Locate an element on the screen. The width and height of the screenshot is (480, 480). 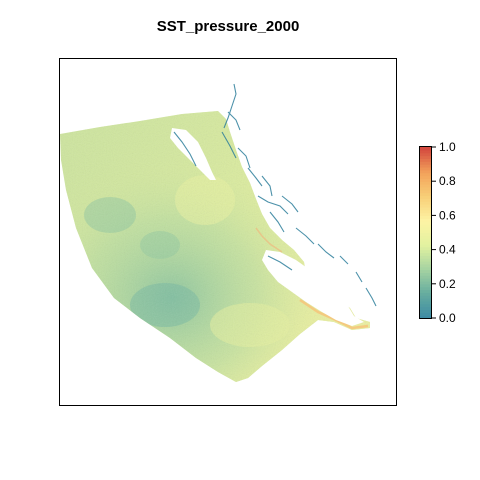
sst-warm-edge is located at coordinates (269, 240).